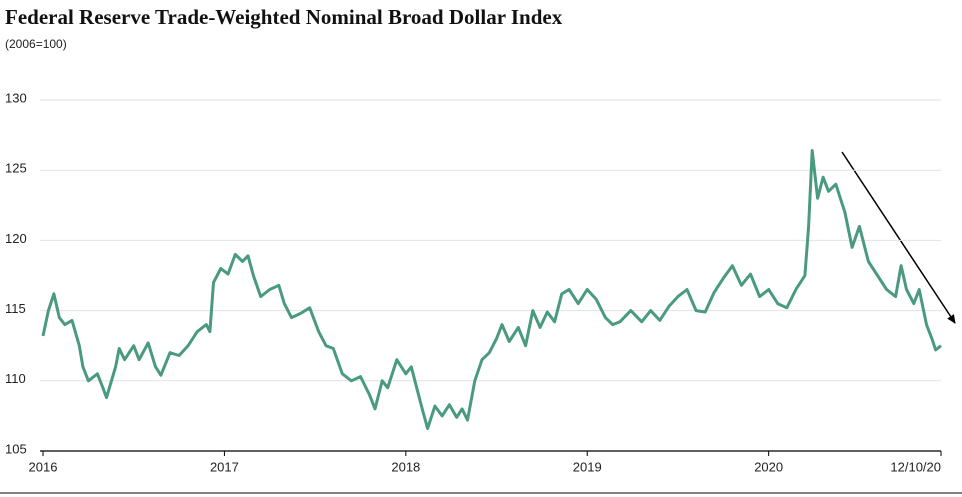 The image size is (962, 497). Describe the element at coordinates (15, 378) in the screenshot. I see `y-tick-label: 110` at that location.